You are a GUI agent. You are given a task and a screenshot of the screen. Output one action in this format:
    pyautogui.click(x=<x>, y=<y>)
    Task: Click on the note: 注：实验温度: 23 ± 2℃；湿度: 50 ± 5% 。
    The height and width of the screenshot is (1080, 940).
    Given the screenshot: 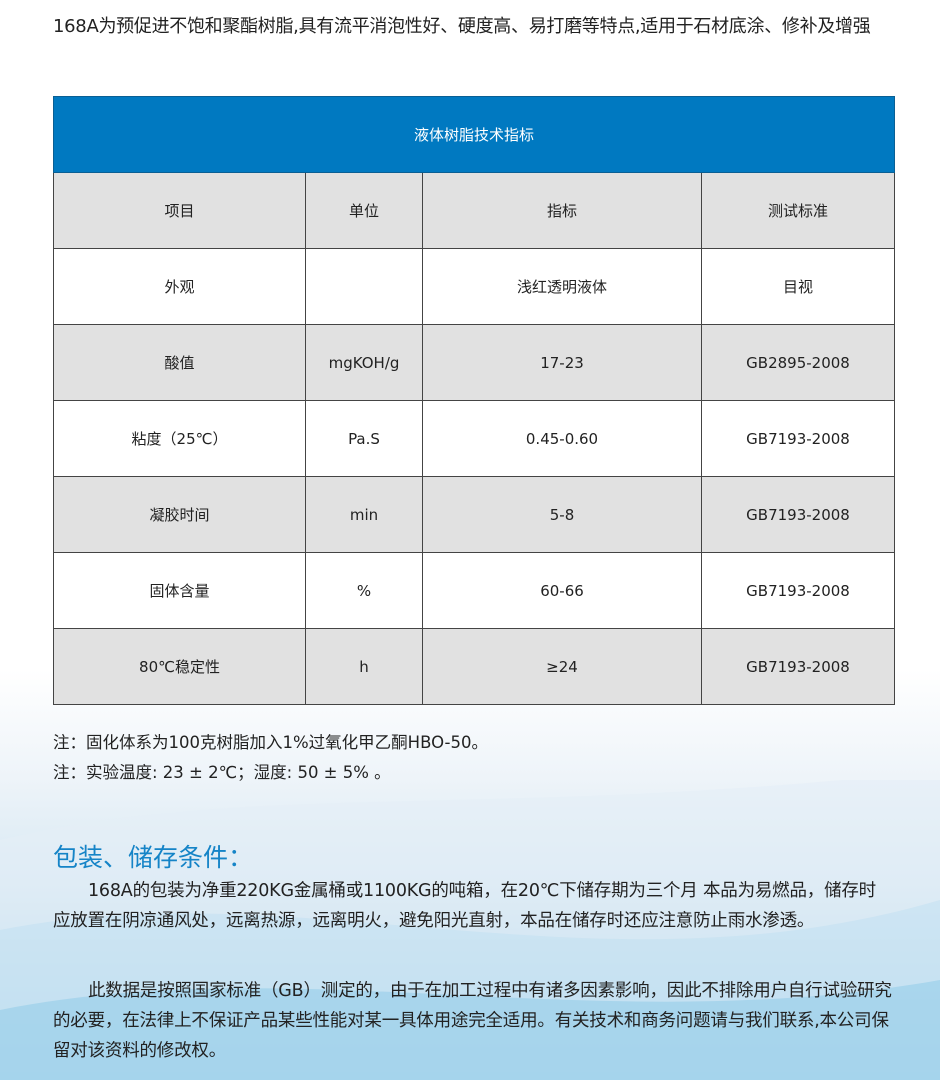 What is the action you would take?
    pyautogui.click(x=222, y=772)
    